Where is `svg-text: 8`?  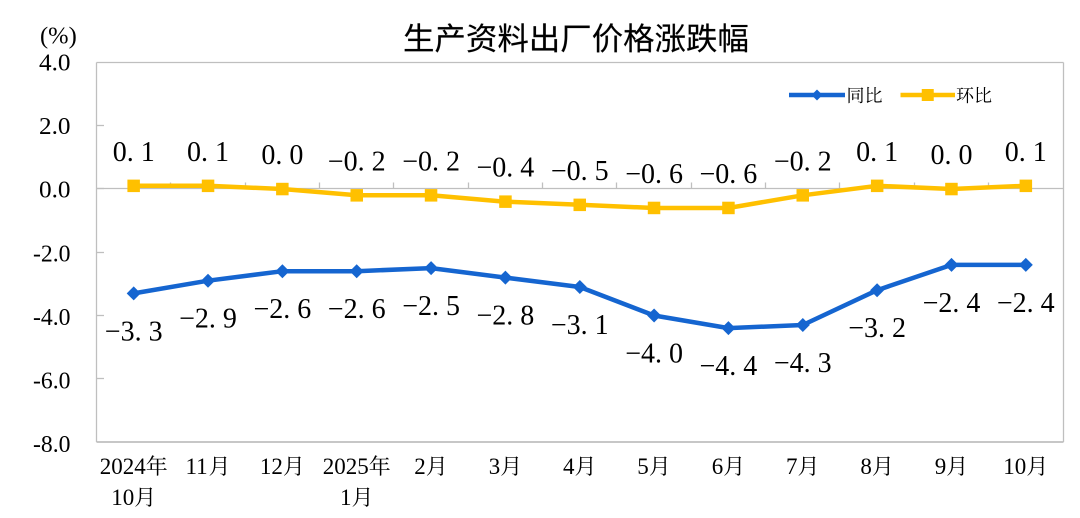
svg-text: 8 is located at coordinates (866, 466).